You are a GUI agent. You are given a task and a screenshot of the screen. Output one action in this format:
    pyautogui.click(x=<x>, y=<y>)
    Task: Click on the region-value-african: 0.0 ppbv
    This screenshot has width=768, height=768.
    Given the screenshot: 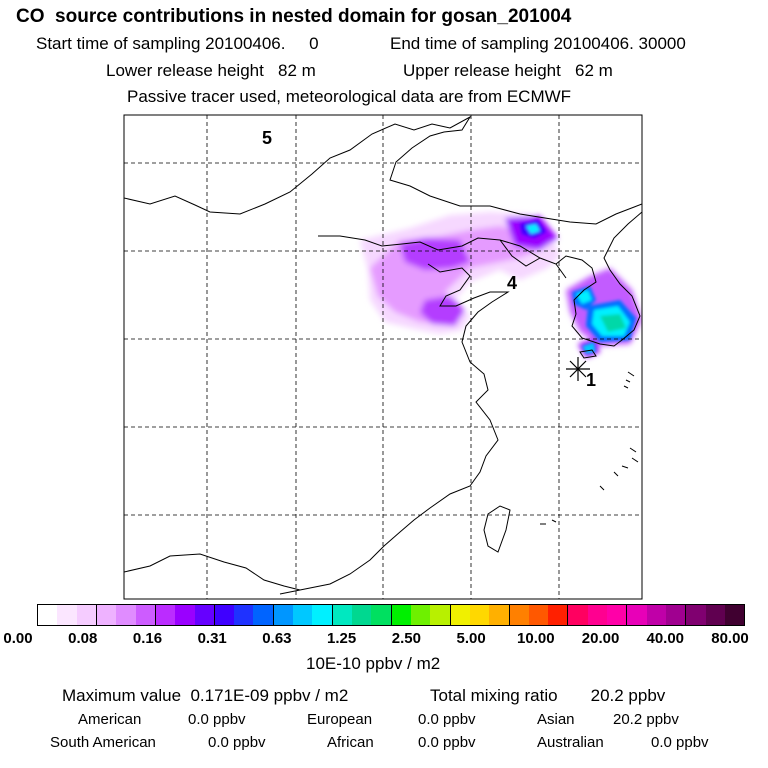 What is the action you would take?
    pyautogui.click(x=447, y=742)
    